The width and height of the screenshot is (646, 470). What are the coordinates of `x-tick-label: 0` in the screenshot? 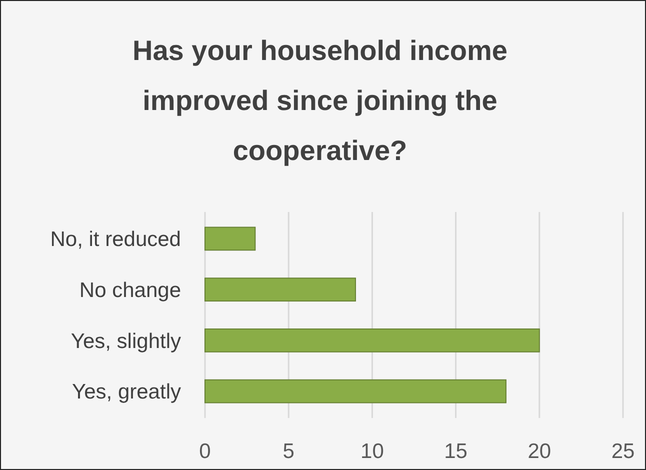 It's located at (205, 451).